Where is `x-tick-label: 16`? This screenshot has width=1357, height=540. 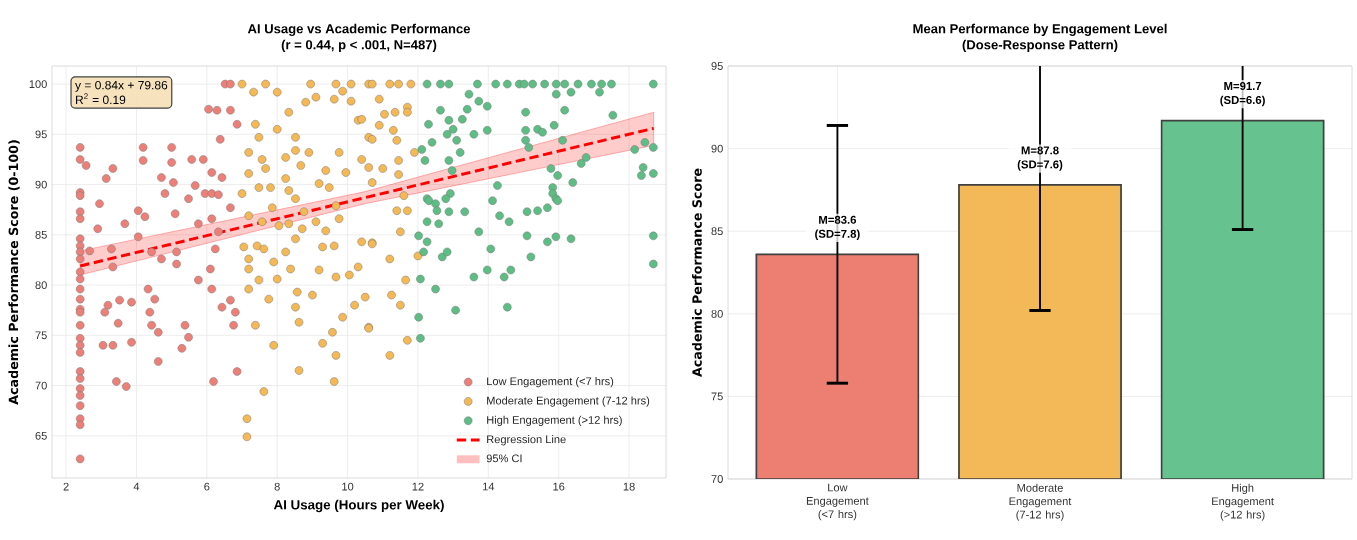 x-tick-label: 16 is located at coordinates (559, 486).